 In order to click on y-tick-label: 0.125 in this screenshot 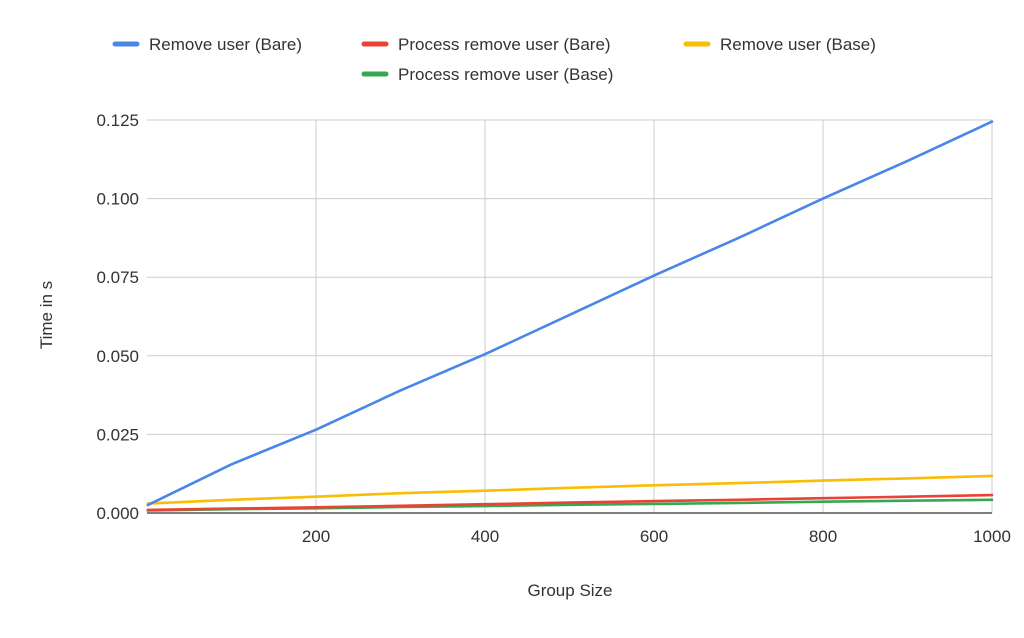, I will do `click(117, 120)`.